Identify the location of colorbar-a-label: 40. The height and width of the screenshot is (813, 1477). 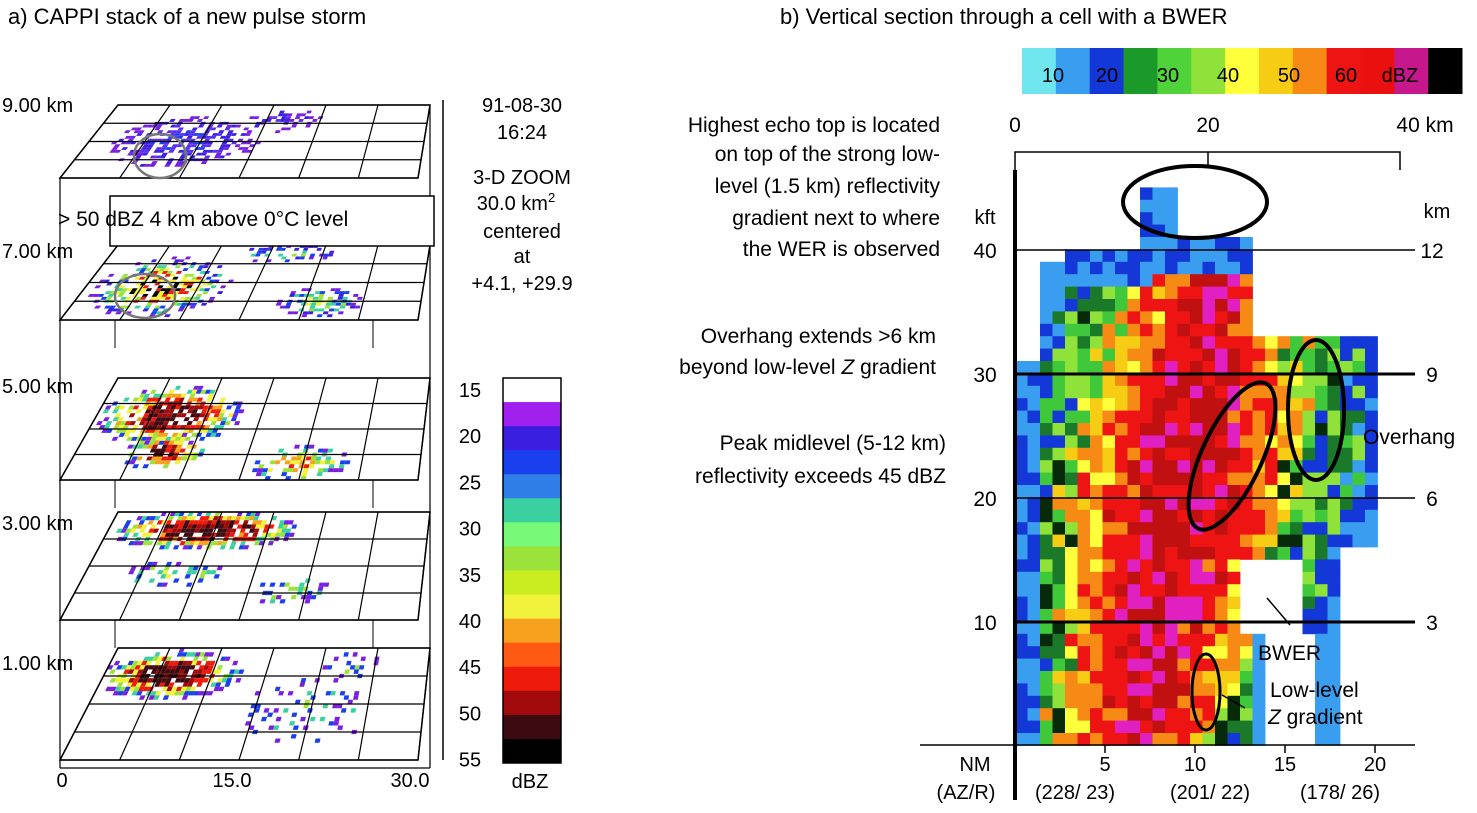
(470, 622).